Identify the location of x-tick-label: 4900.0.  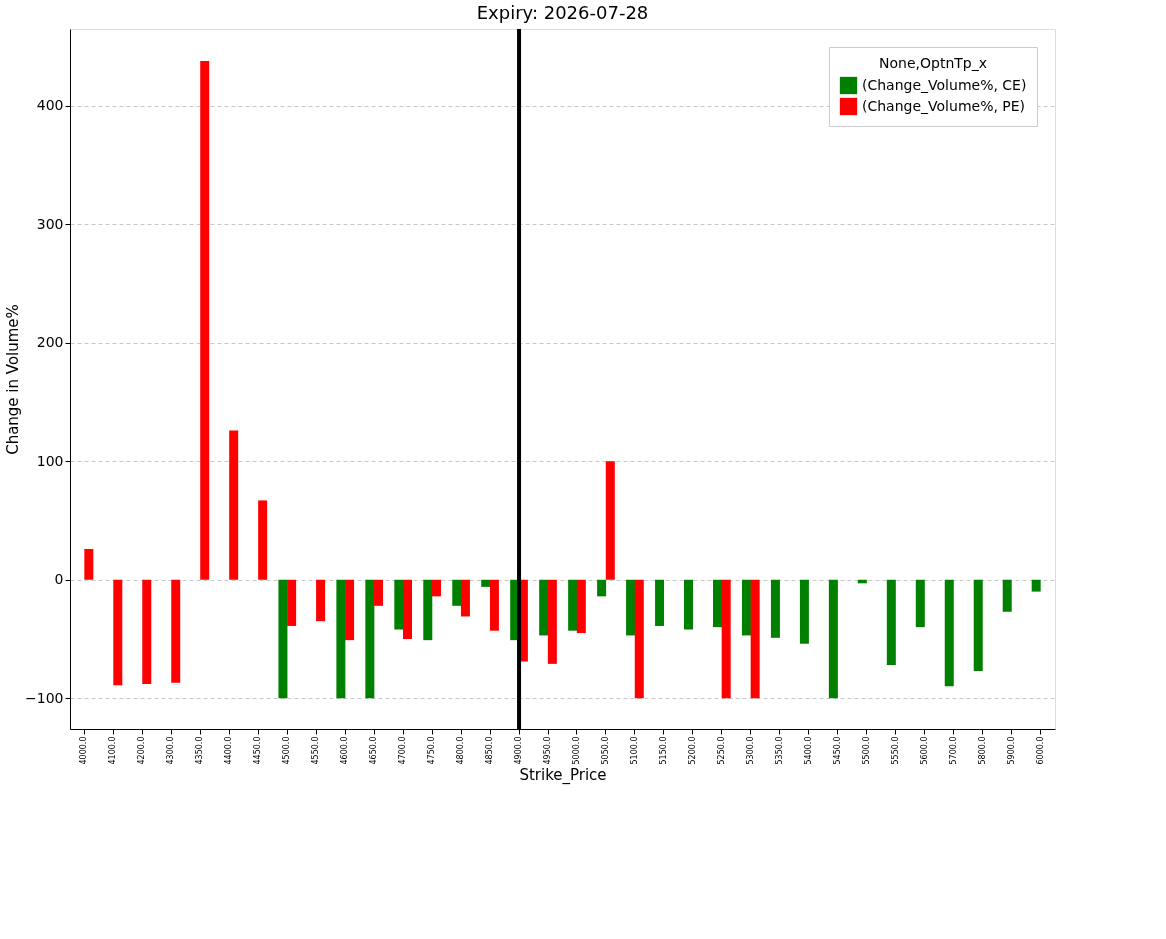
(519, 750).